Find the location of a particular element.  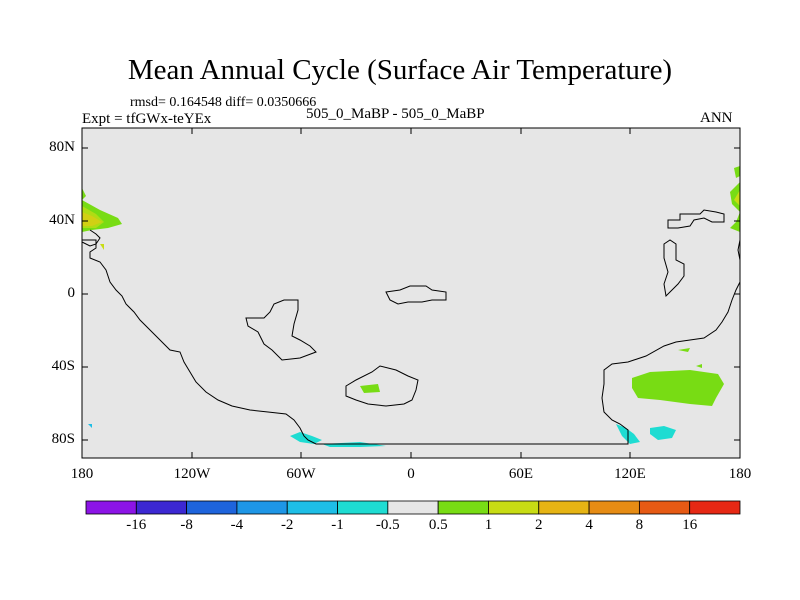

patch-south-atlantic is located at coordinates (370, 388).